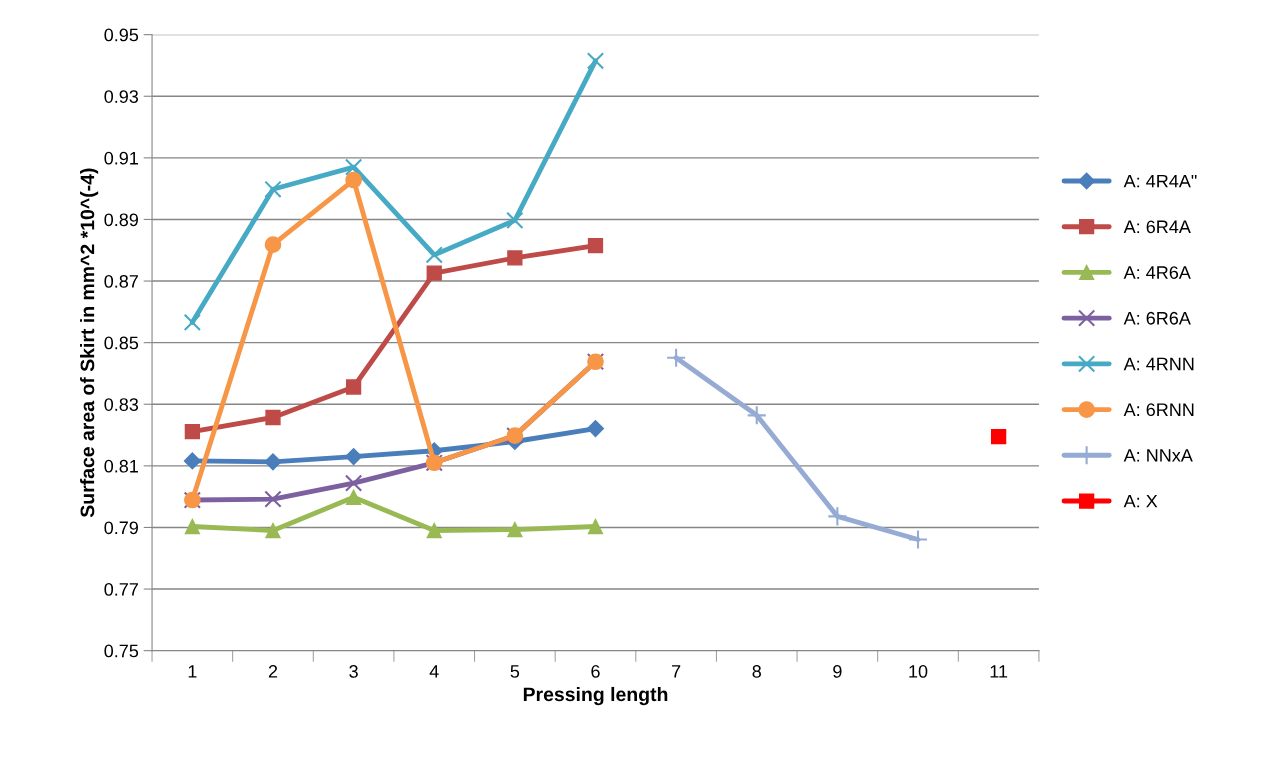 Image resolution: width=1267 pixels, height=770 pixels. What do you see at coordinates (1158, 364) in the screenshot?
I see `legend-label: A: 4RNN` at bounding box center [1158, 364].